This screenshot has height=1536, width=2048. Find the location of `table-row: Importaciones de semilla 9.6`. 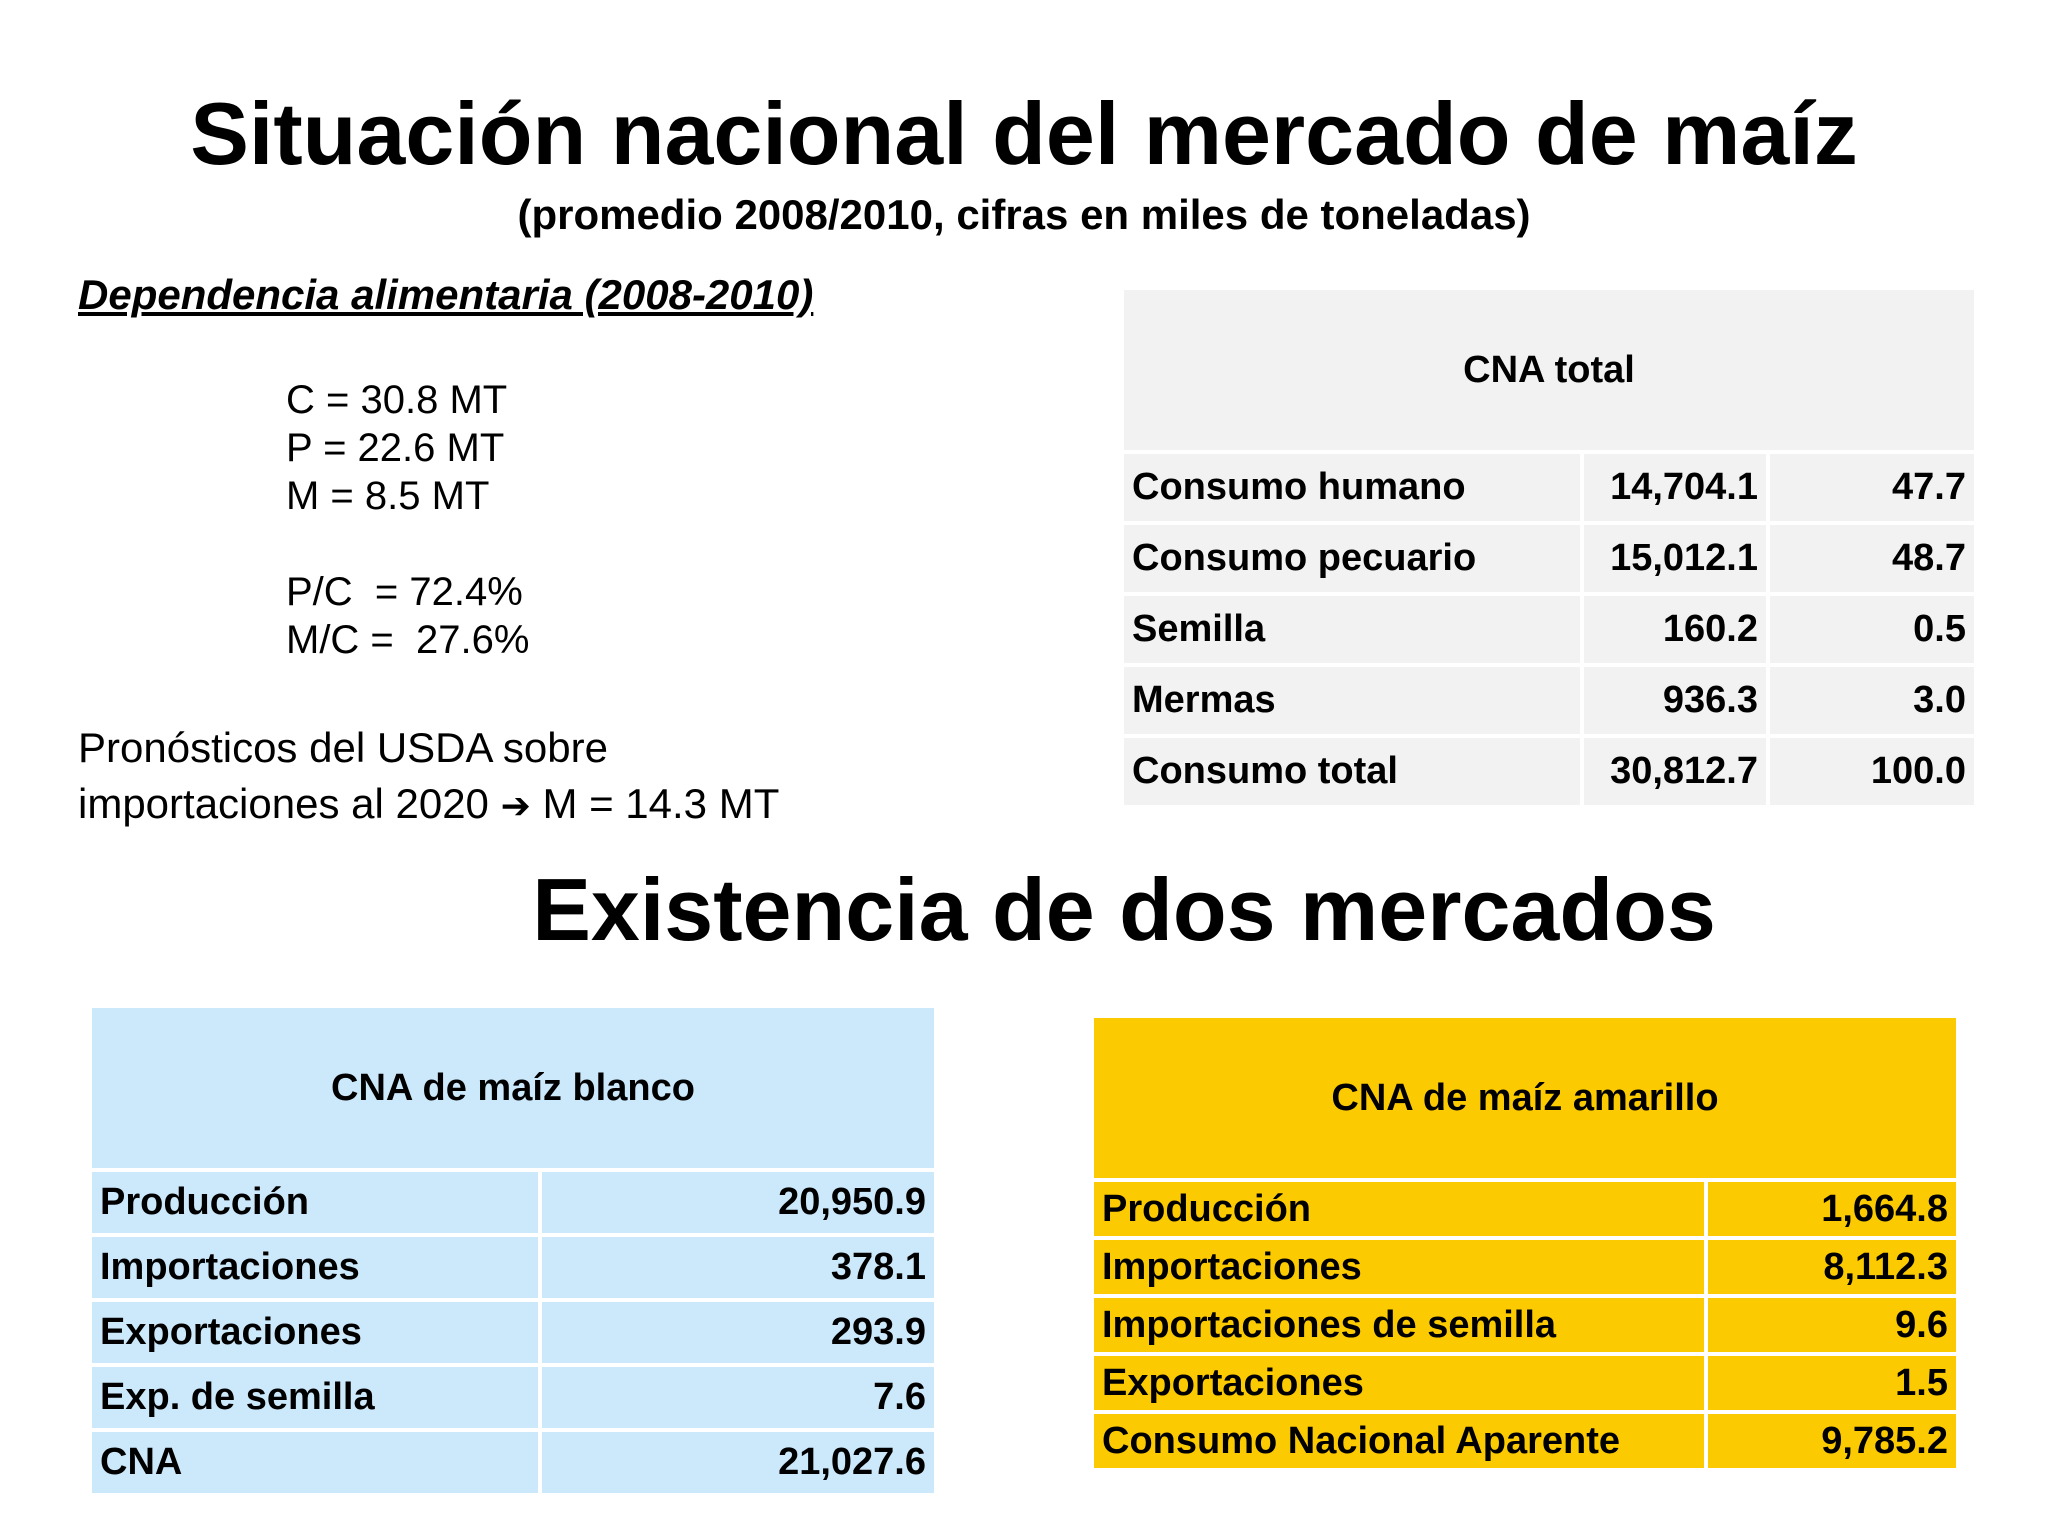

table-row: Importaciones de semilla 9.6 is located at coordinates (1525, 1325).